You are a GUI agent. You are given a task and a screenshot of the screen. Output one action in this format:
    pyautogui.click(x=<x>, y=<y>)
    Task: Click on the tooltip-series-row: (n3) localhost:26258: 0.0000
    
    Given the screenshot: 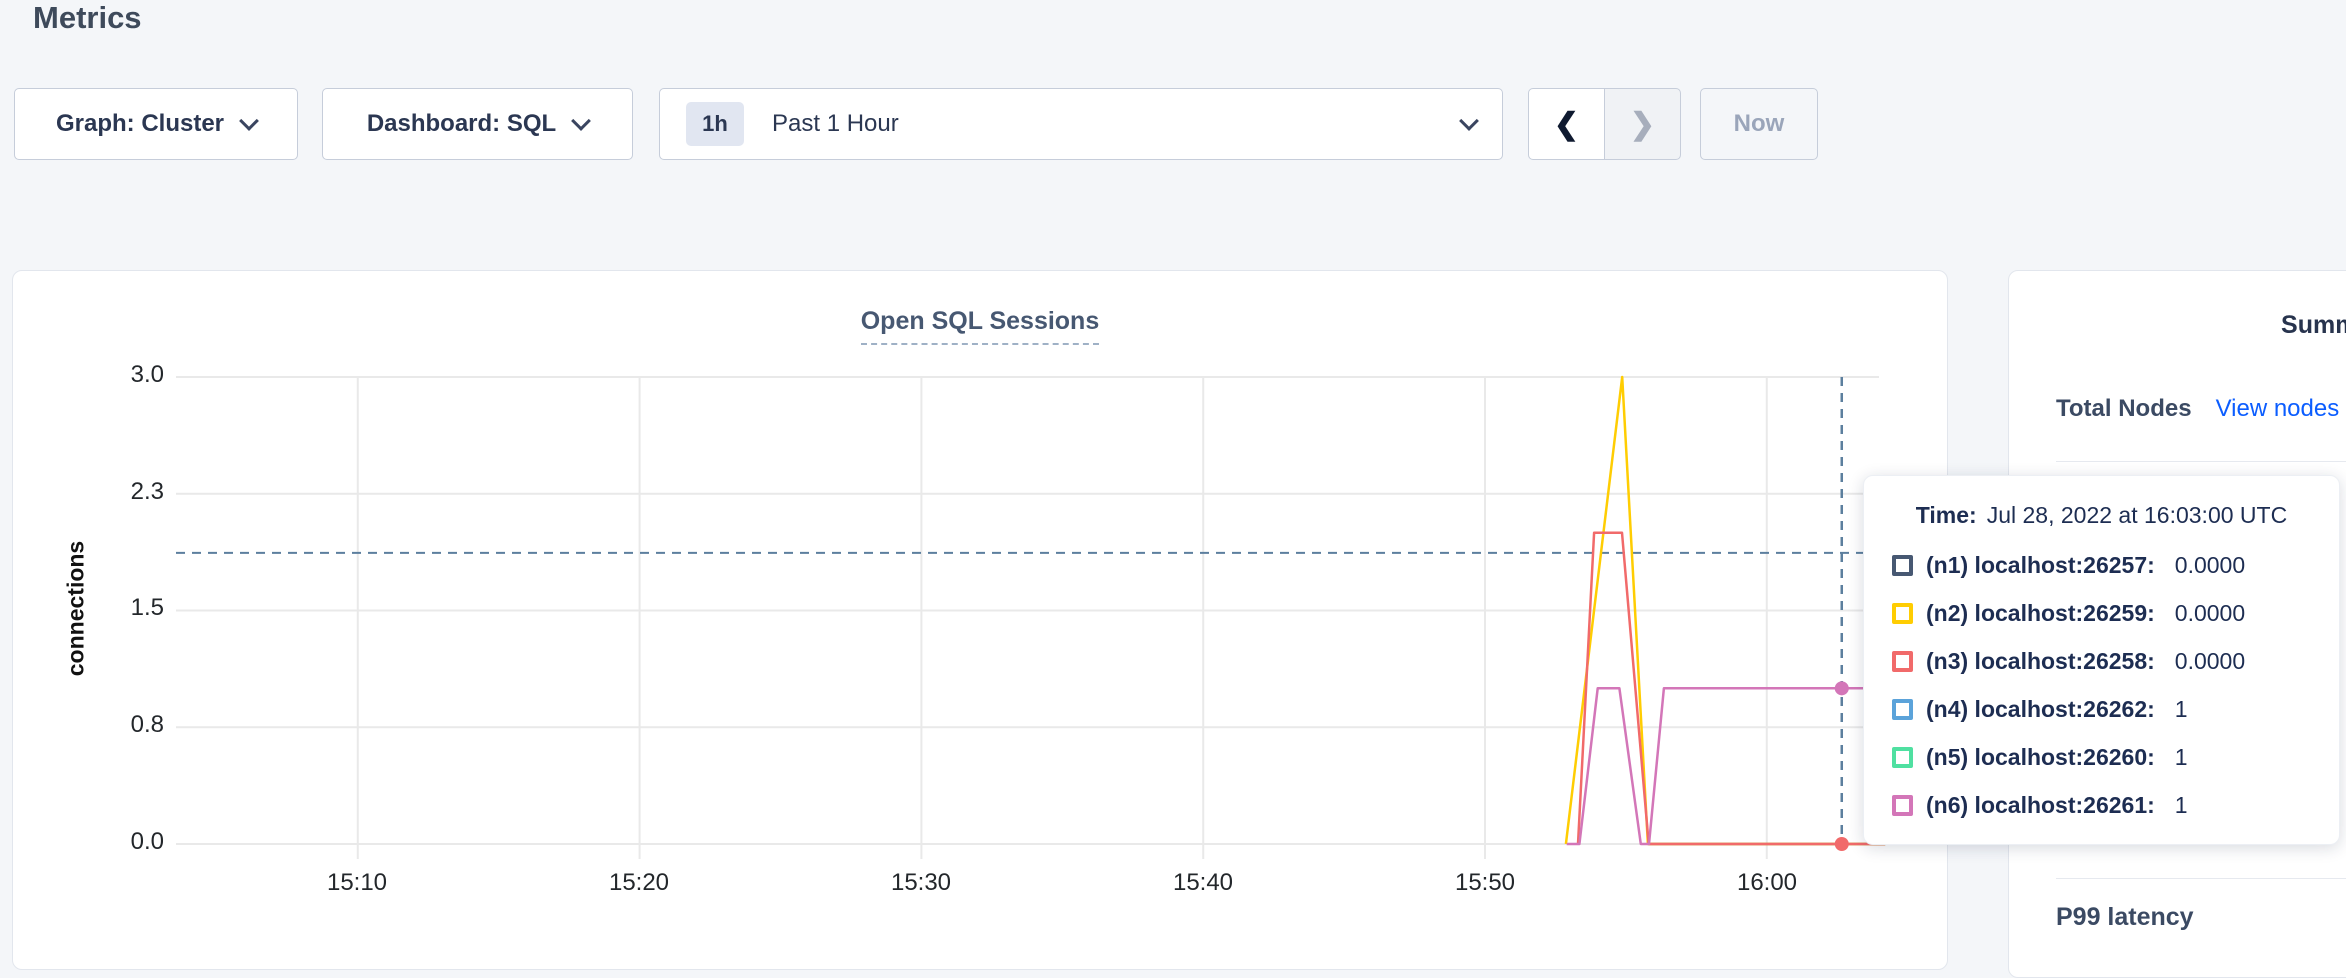 What is the action you would take?
    pyautogui.click(x=2101, y=661)
    